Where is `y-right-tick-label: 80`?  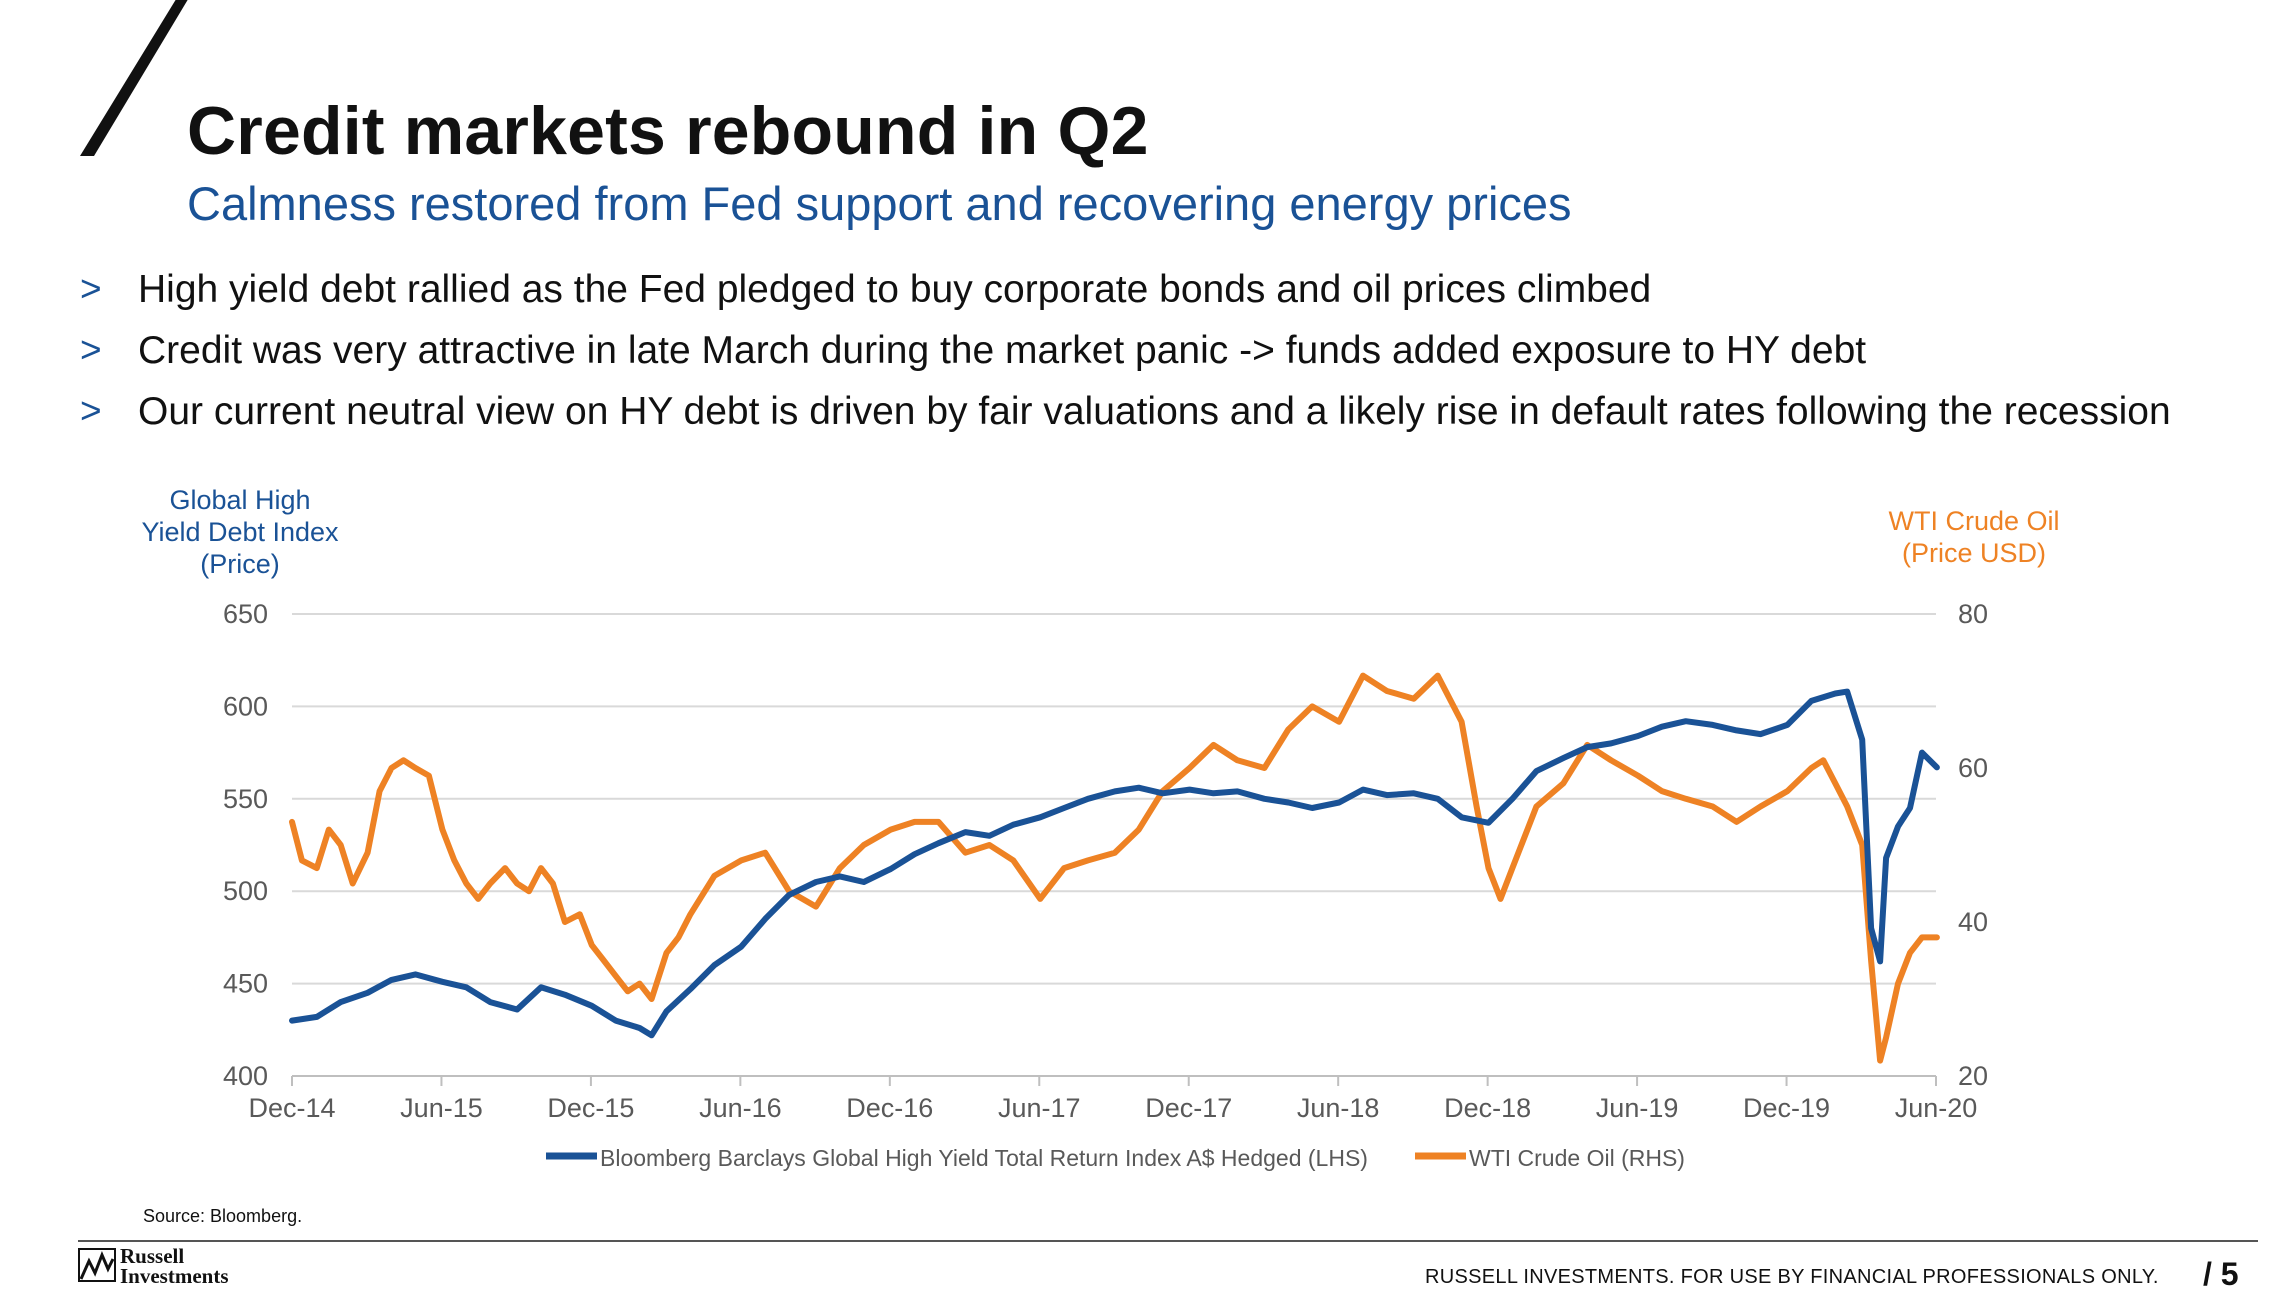
y-right-tick-label: 80 is located at coordinates (1973, 614).